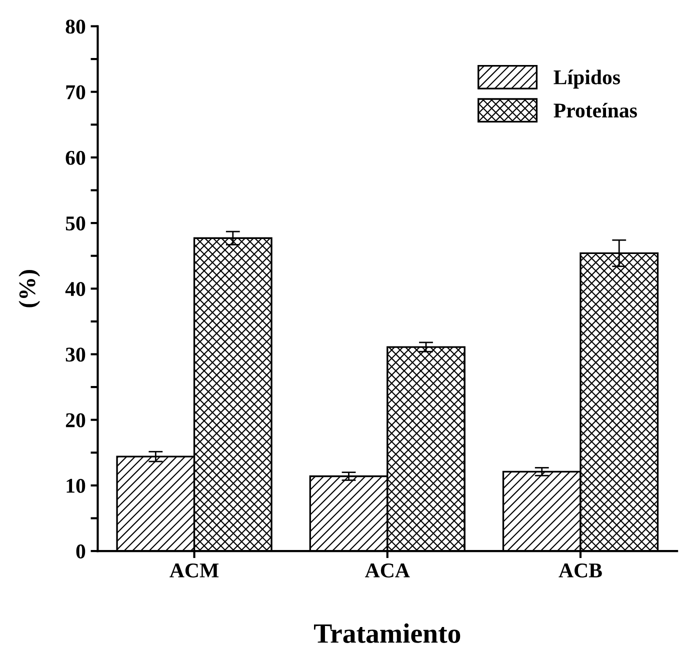 The height and width of the screenshot is (656, 698). What do you see at coordinates (387, 571) in the screenshot?
I see `x-tick-label: ACA` at bounding box center [387, 571].